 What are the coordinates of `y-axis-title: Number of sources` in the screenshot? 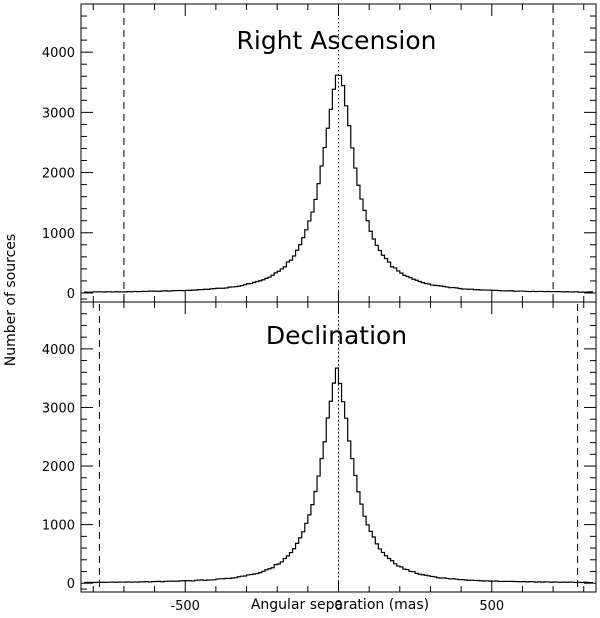 It's located at (11, 300).